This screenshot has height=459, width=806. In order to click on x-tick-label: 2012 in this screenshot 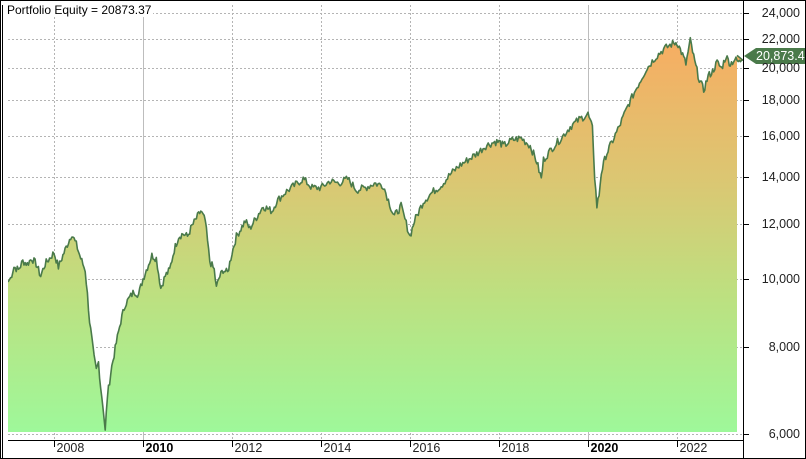, I will do `click(248, 448)`.